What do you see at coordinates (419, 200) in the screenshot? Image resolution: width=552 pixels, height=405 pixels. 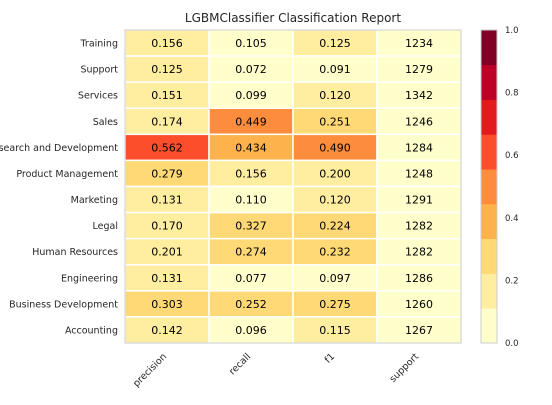 I see `cell-value-label: 1291` at bounding box center [419, 200].